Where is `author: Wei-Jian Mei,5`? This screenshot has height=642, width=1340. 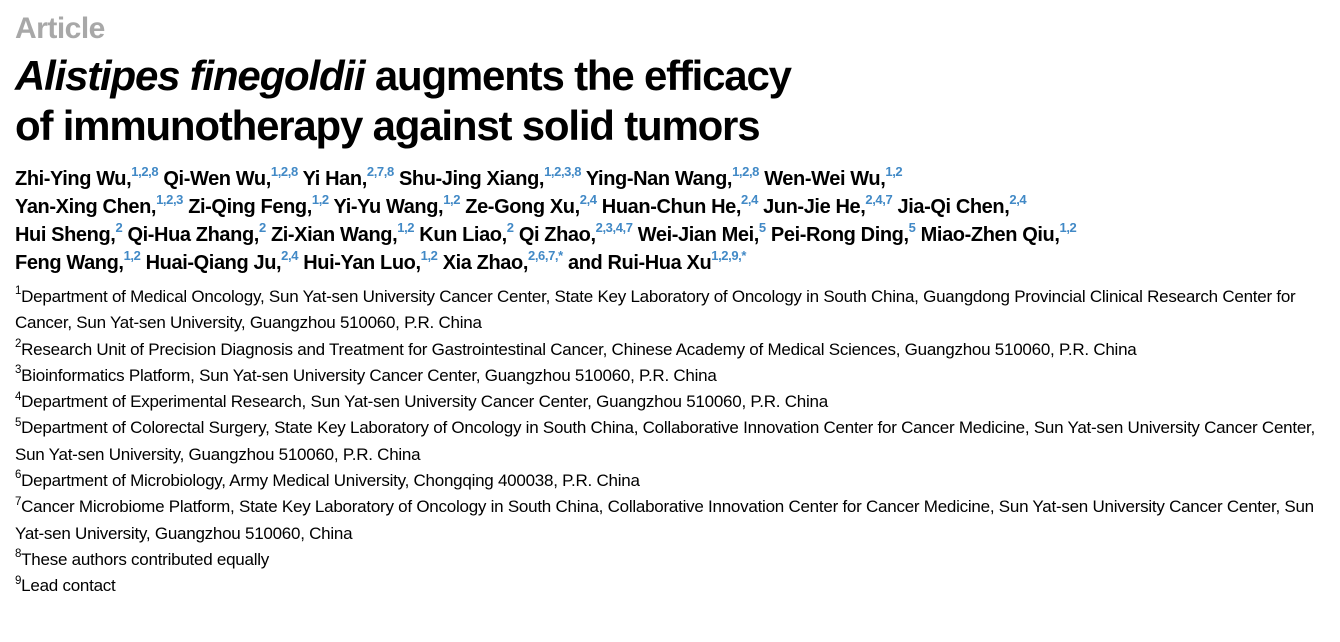 author: Wei-Jian Mei,5 is located at coordinates (701, 233).